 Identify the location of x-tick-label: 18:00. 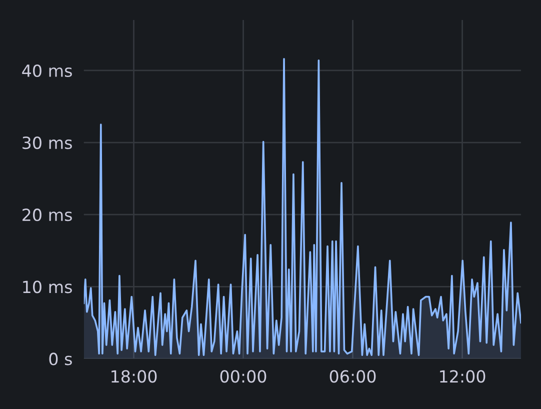
(134, 376).